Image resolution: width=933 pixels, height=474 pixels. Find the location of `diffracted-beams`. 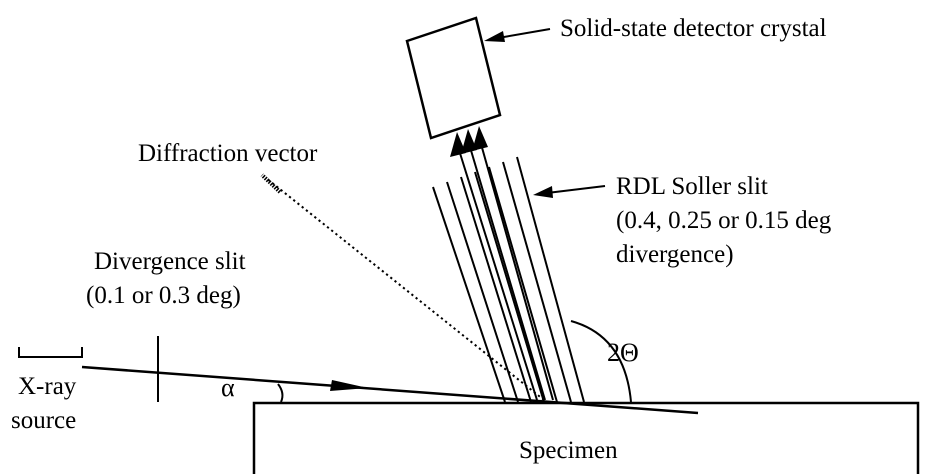

diffracted-beams is located at coordinates (502, 263).